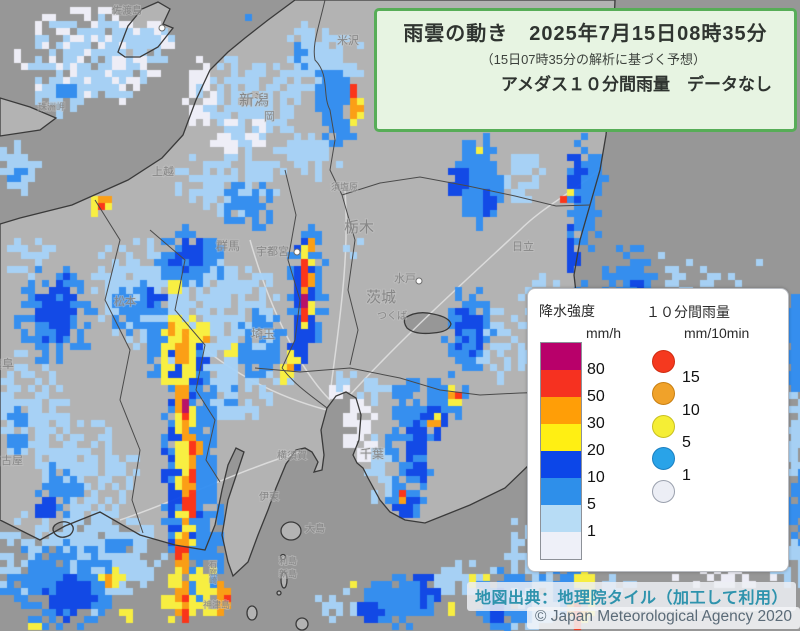 The width and height of the screenshot is (800, 631). Describe the element at coordinates (591, 504) in the screenshot. I see `intensity-scale-label: 5` at that location.